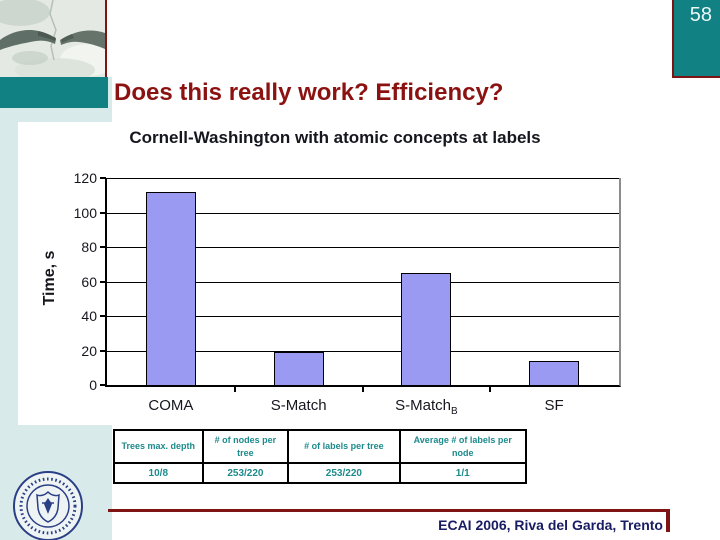  Describe the element at coordinates (158, 473) in the screenshot. I see `stats-table-value-cell: 10/8` at that location.